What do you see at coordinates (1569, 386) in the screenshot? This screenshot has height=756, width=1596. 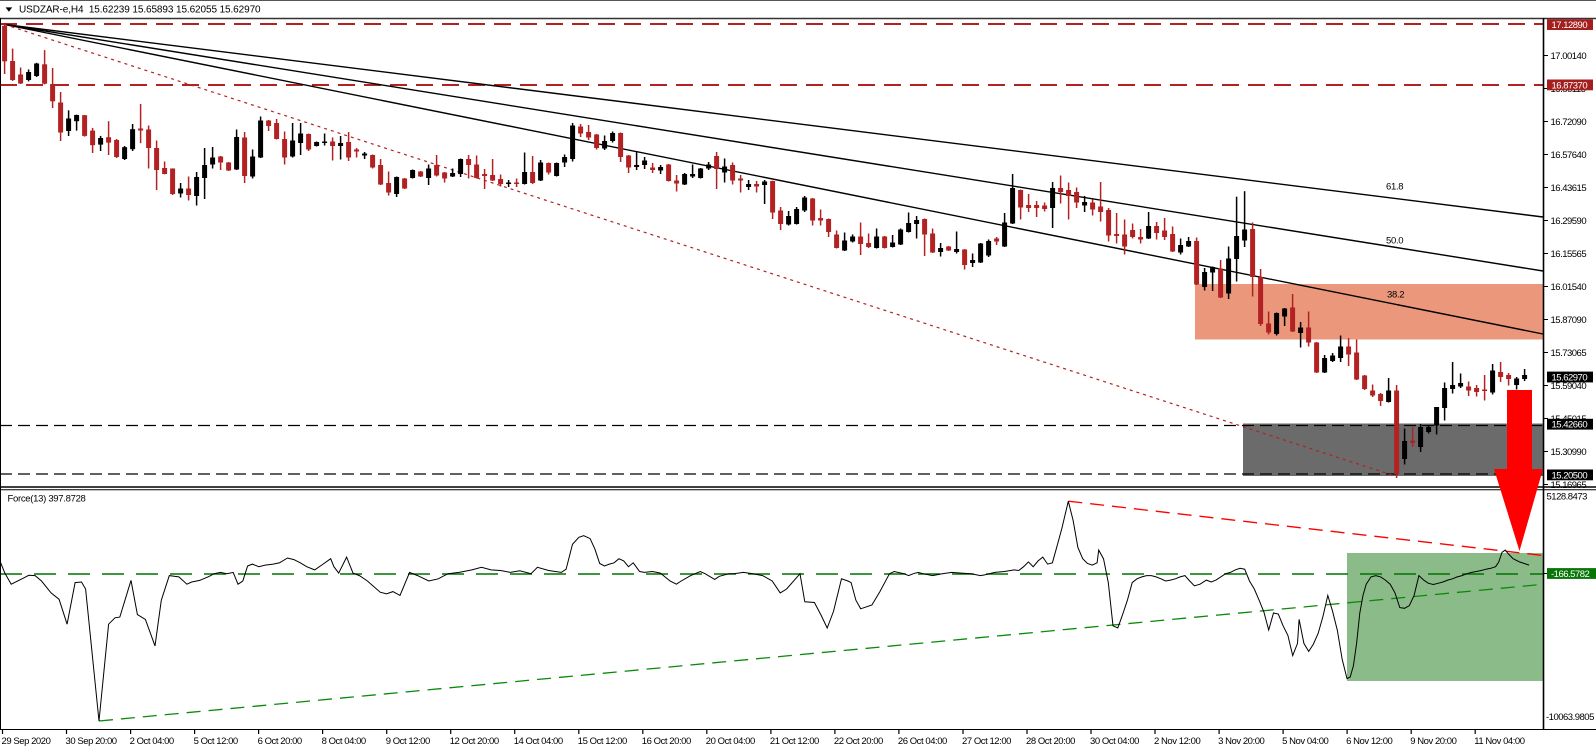 I see `svg-text: 15.59040` at bounding box center [1569, 386].